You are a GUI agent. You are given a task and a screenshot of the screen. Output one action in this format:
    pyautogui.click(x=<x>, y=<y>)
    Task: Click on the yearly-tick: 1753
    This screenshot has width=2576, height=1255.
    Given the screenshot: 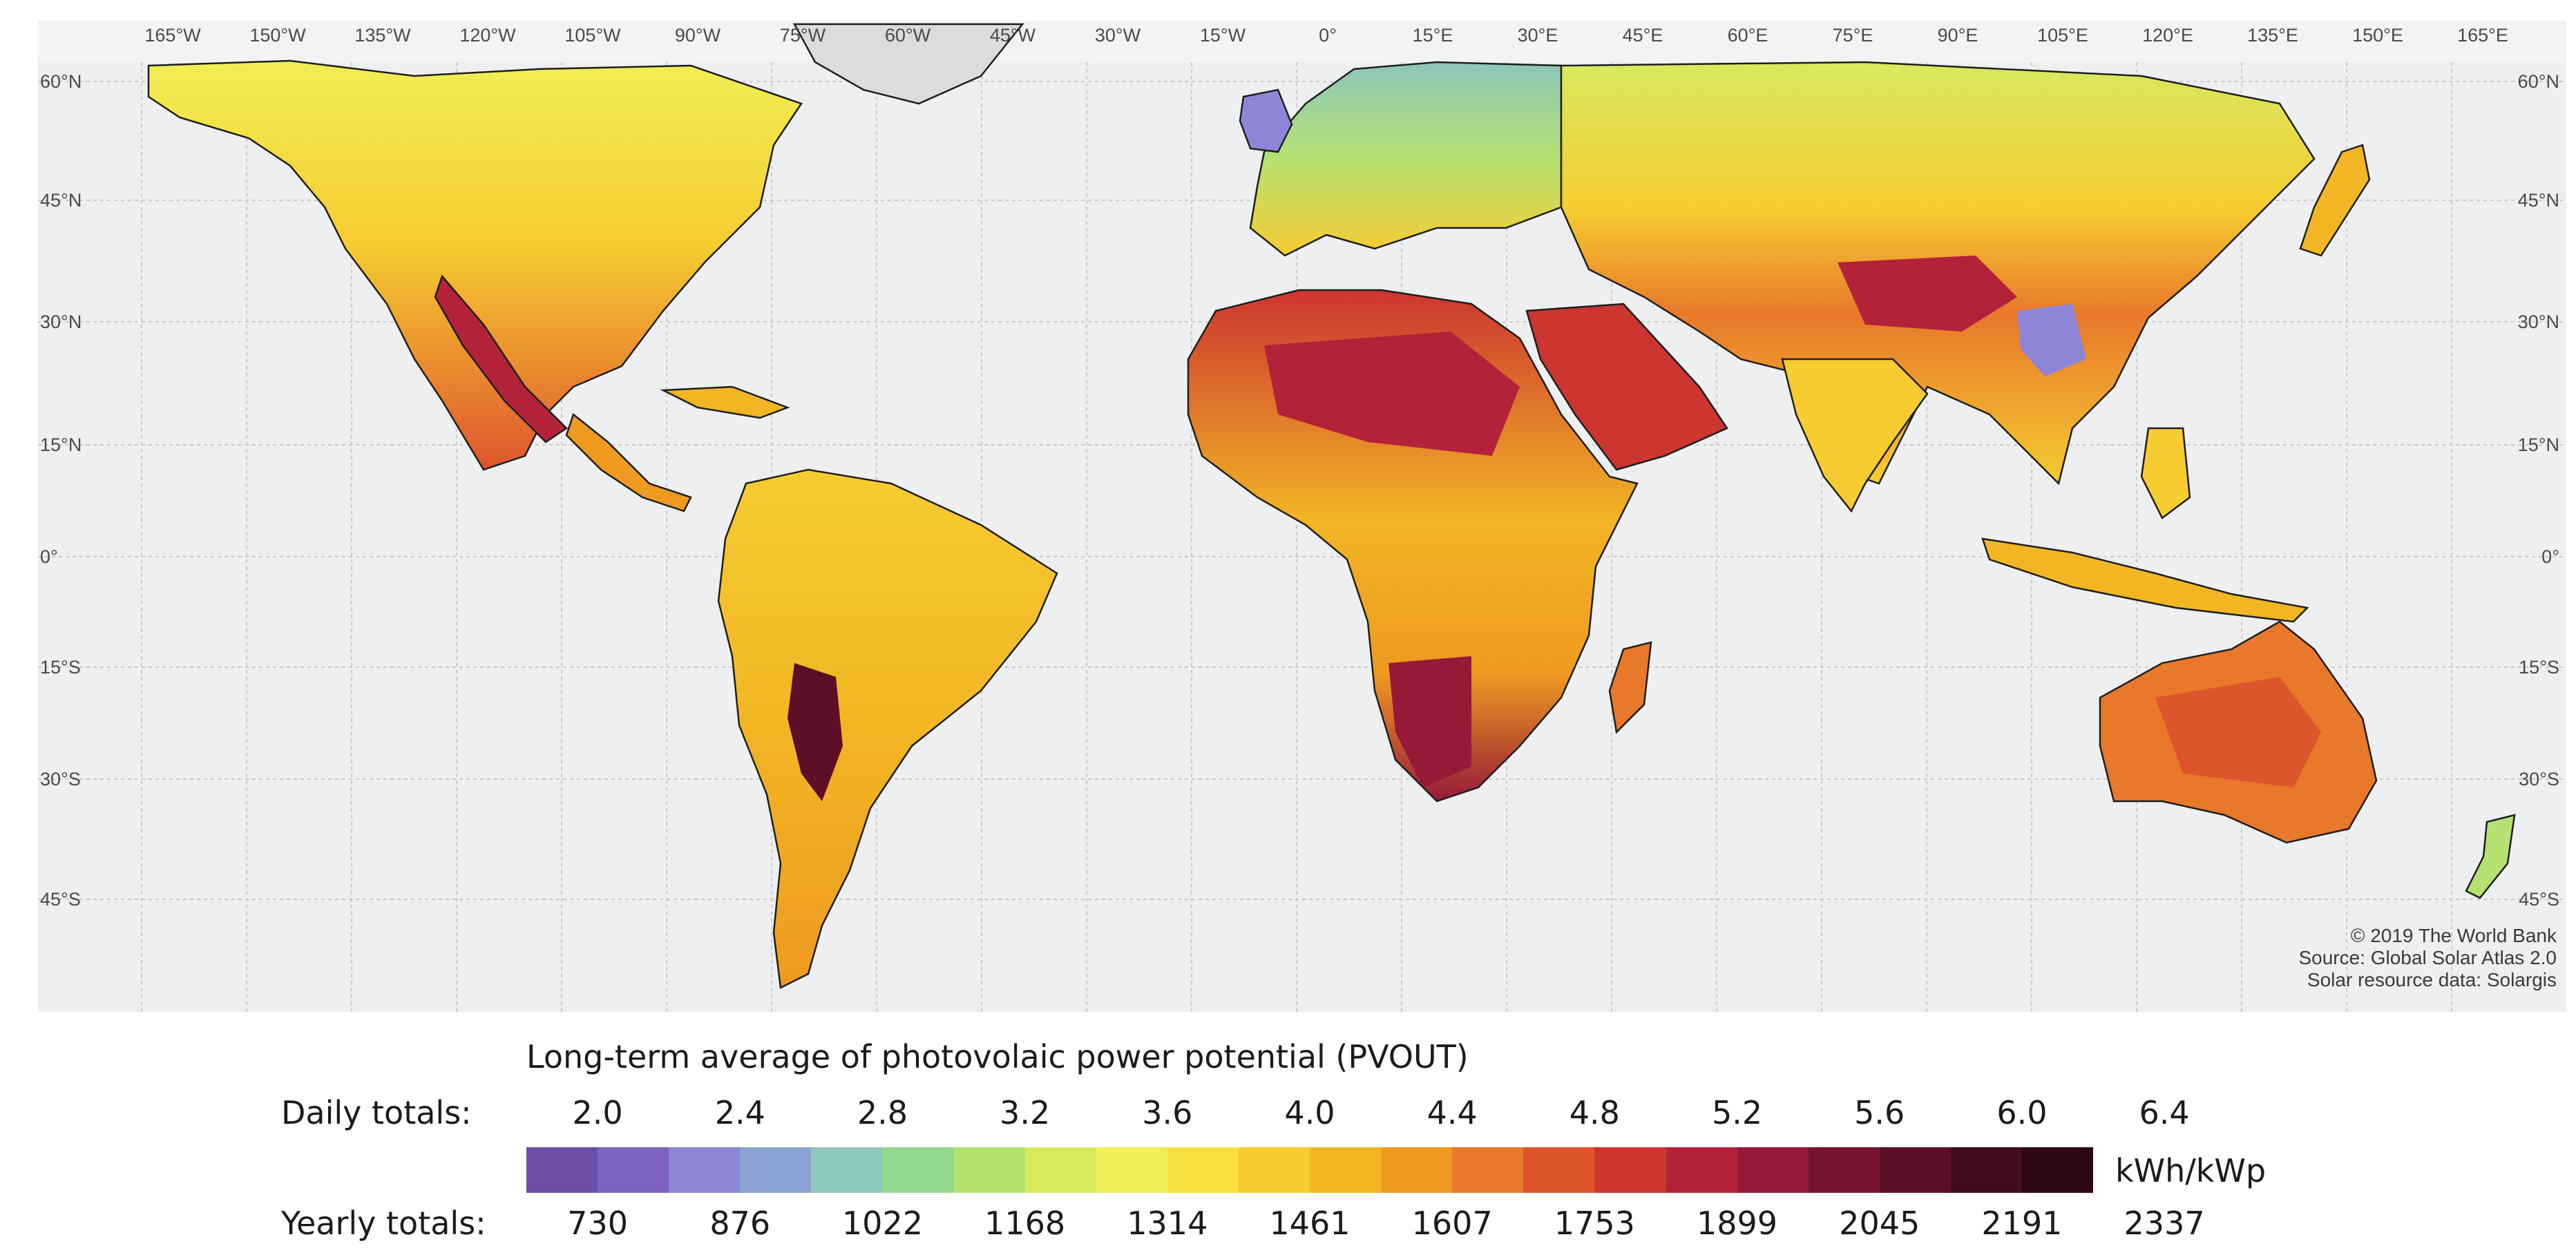 What is the action you would take?
    pyautogui.click(x=1594, y=1223)
    